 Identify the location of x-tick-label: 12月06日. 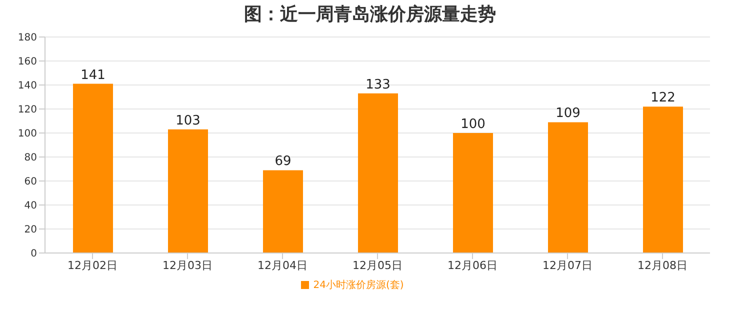
(473, 265).